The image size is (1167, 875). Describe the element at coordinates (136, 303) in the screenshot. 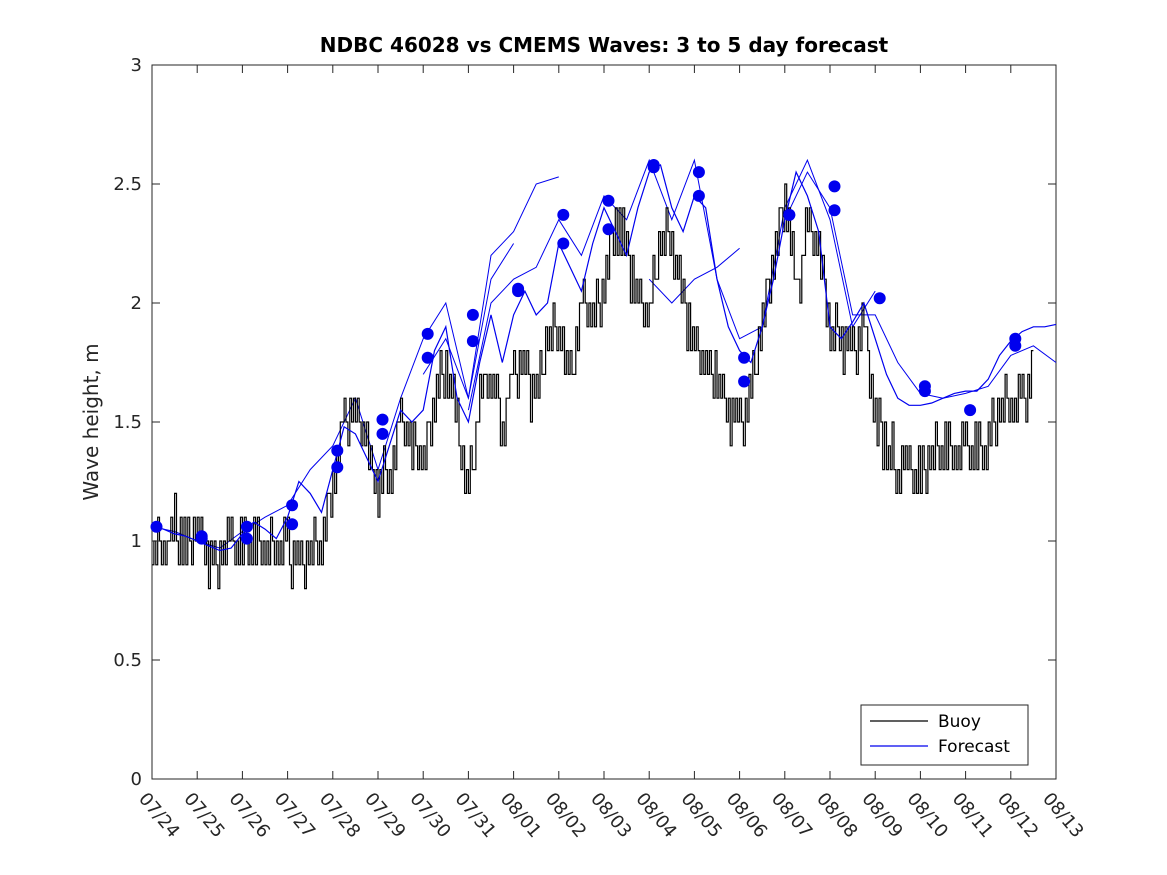

I see `y-tick-label: 2` at that location.